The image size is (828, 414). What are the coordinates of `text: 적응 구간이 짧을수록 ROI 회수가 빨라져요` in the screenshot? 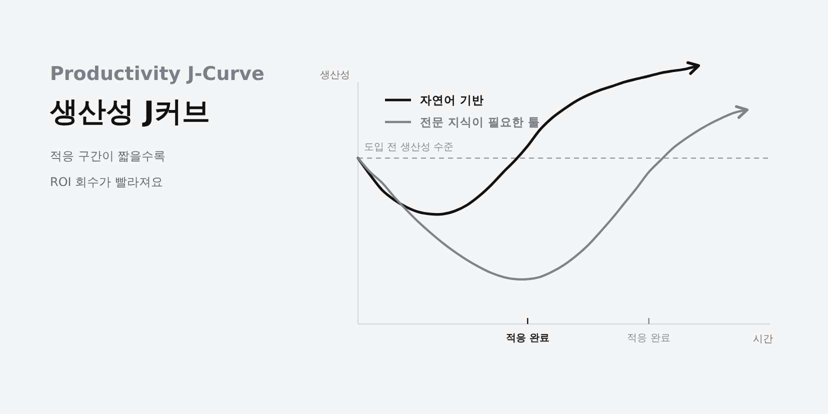 It's located at (108, 169).